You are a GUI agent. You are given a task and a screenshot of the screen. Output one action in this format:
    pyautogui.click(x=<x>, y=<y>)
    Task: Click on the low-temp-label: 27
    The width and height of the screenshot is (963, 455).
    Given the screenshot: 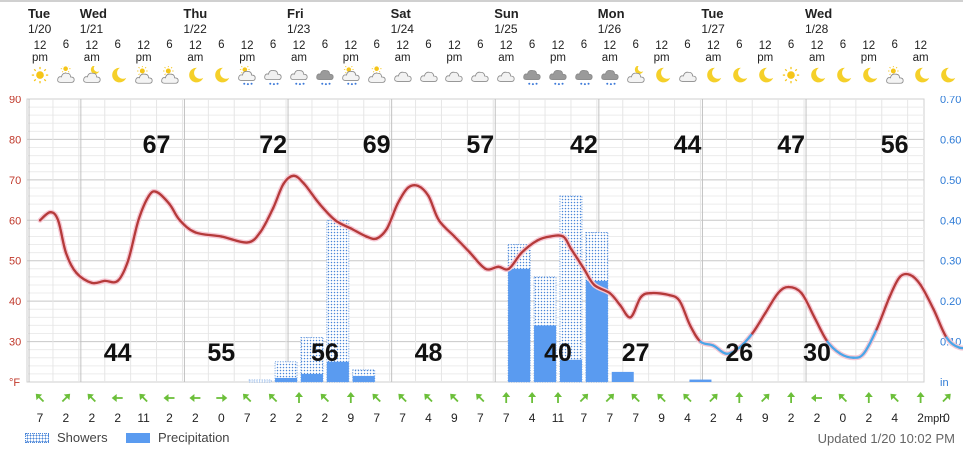 What is the action you would take?
    pyautogui.click(x=636, y=353)
    